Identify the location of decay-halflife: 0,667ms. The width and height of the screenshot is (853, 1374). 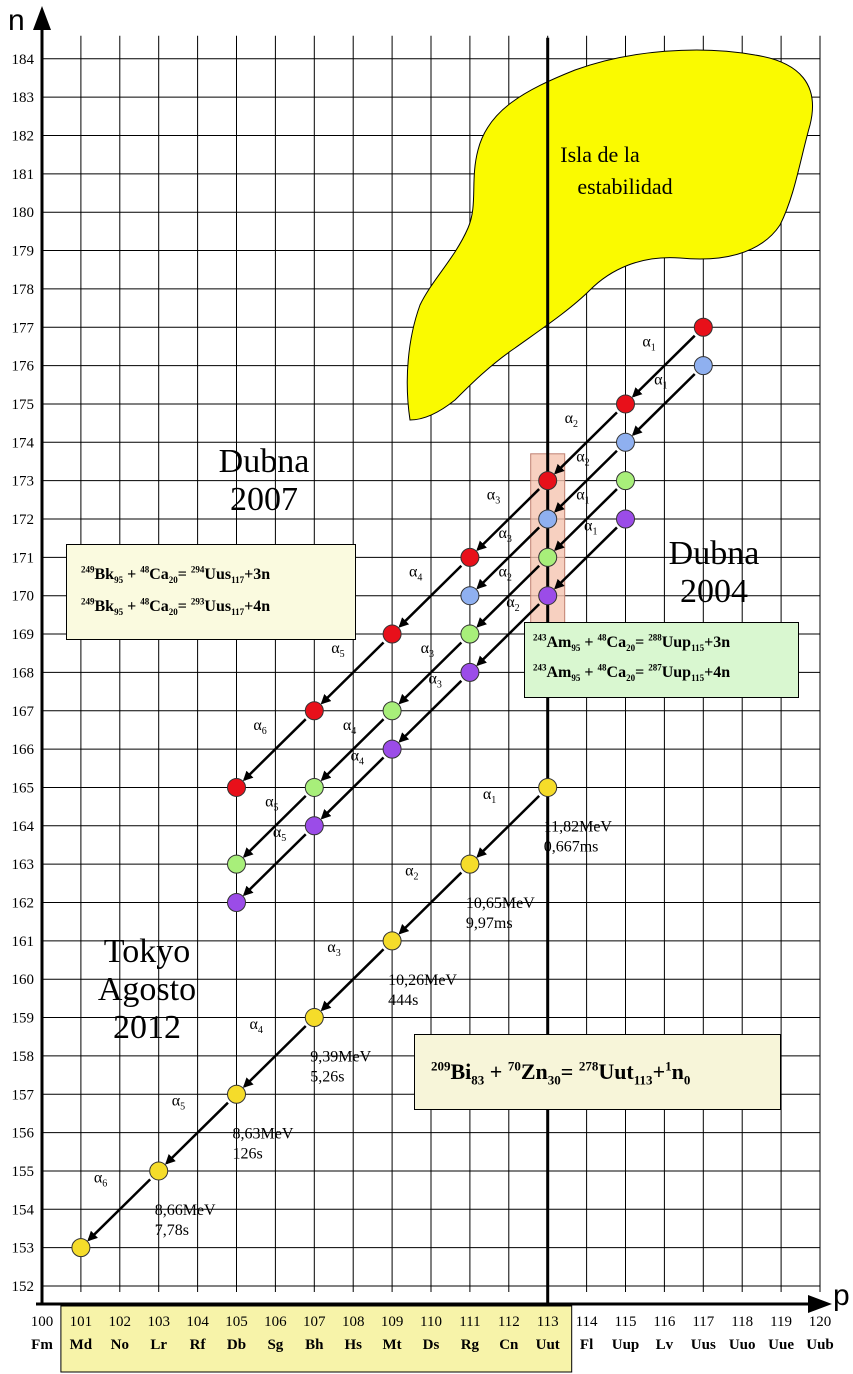
(571, 846).